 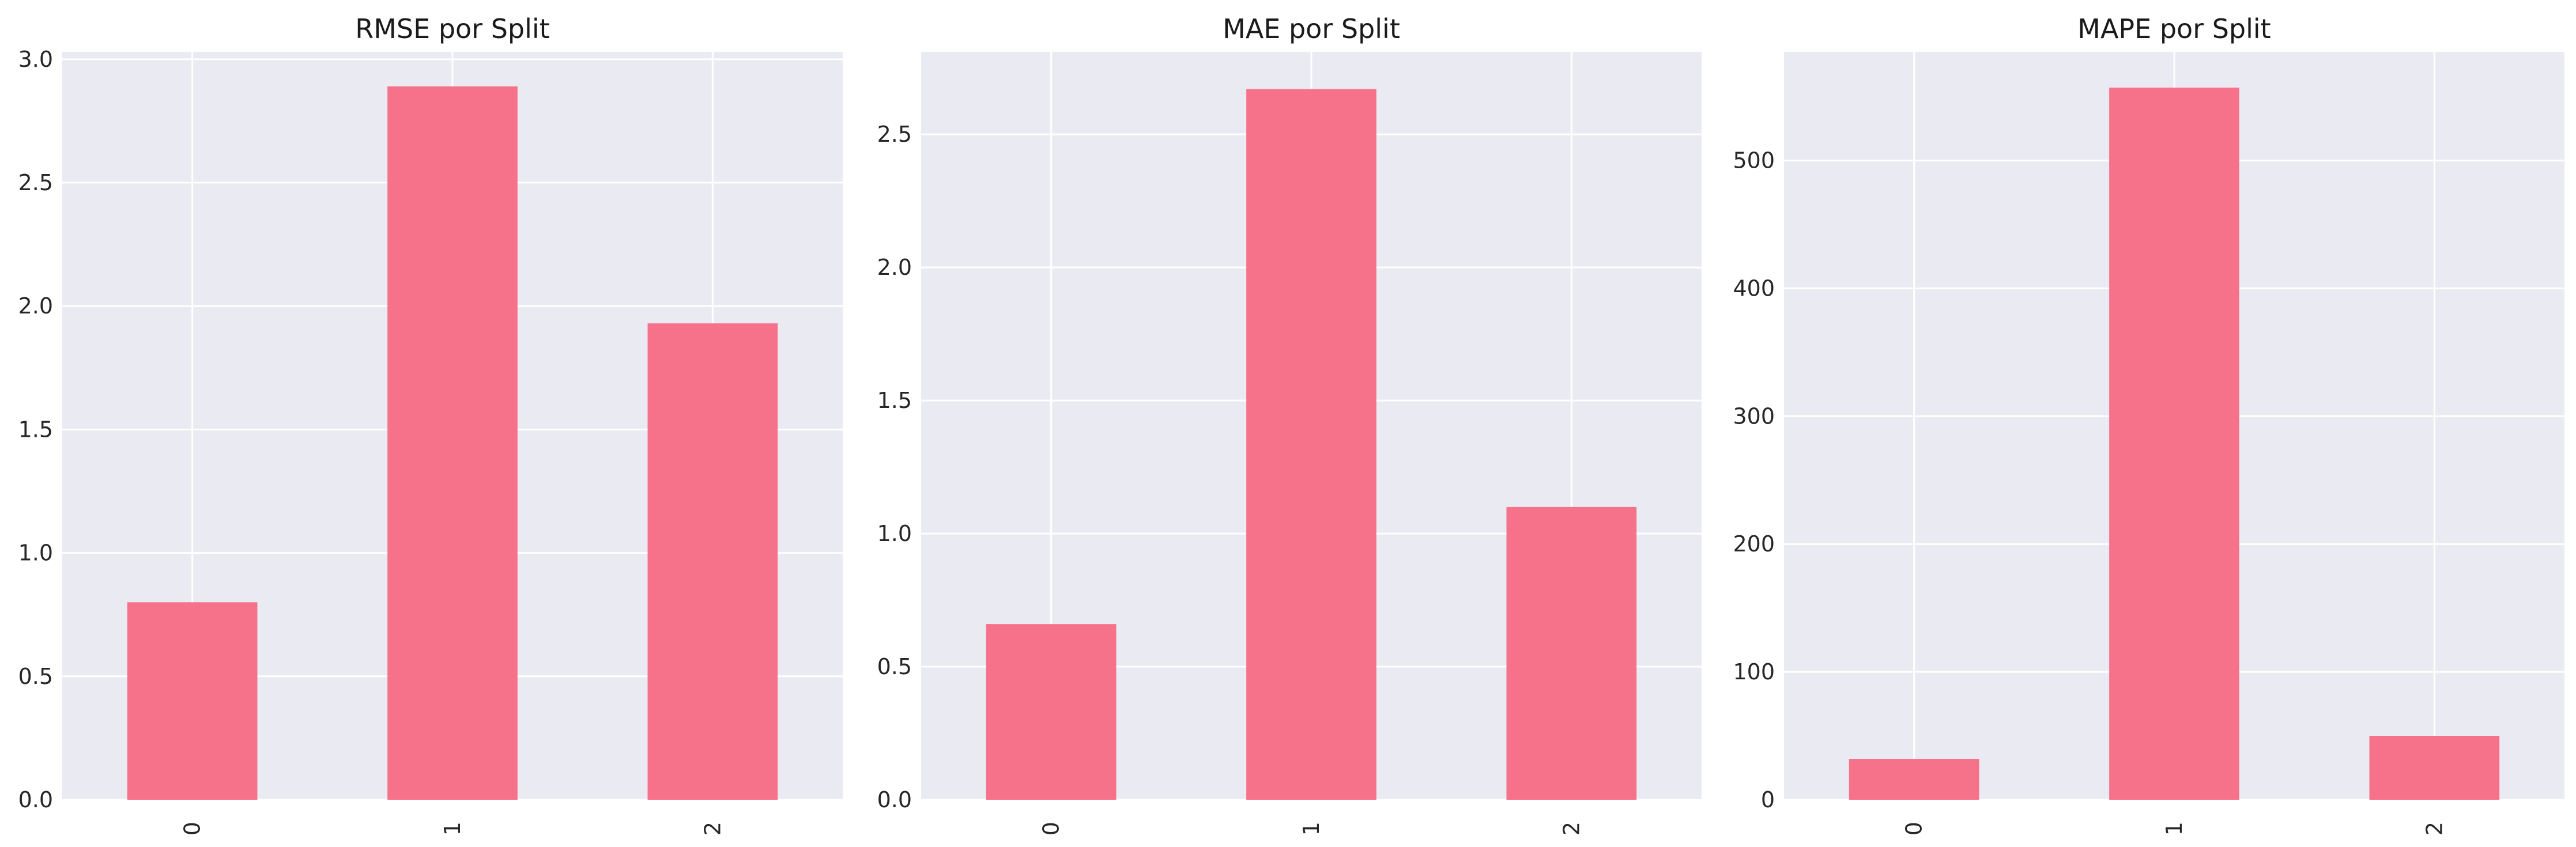 I want to click on y-tick-label: 0, so click(x=1768, y=799).